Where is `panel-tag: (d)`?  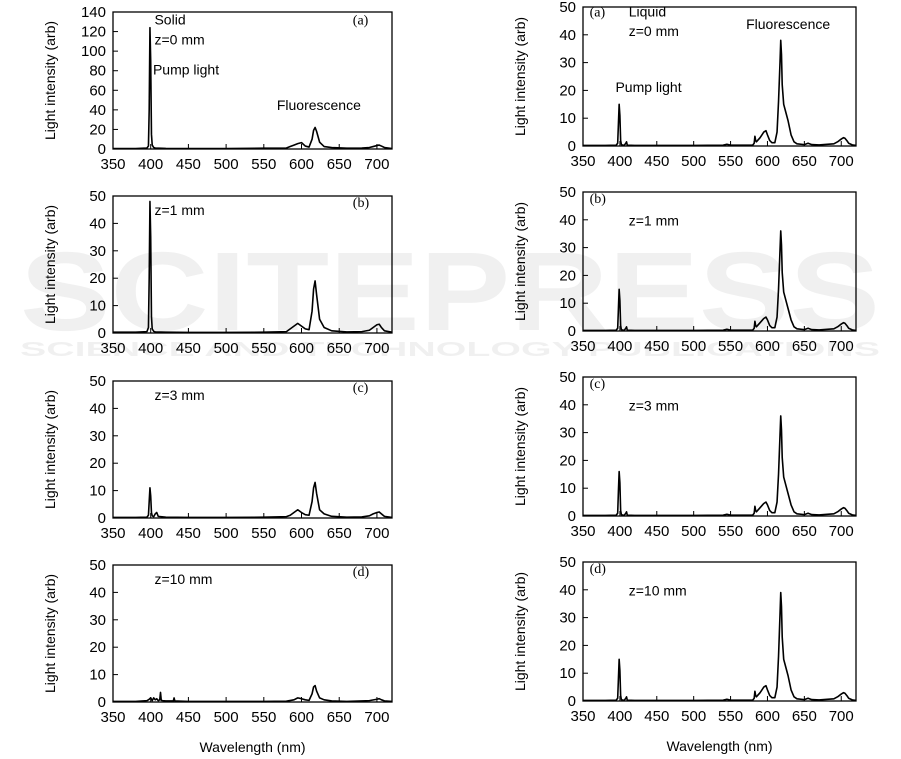 panel-tag: (d) is located at coordinates (361, 572).